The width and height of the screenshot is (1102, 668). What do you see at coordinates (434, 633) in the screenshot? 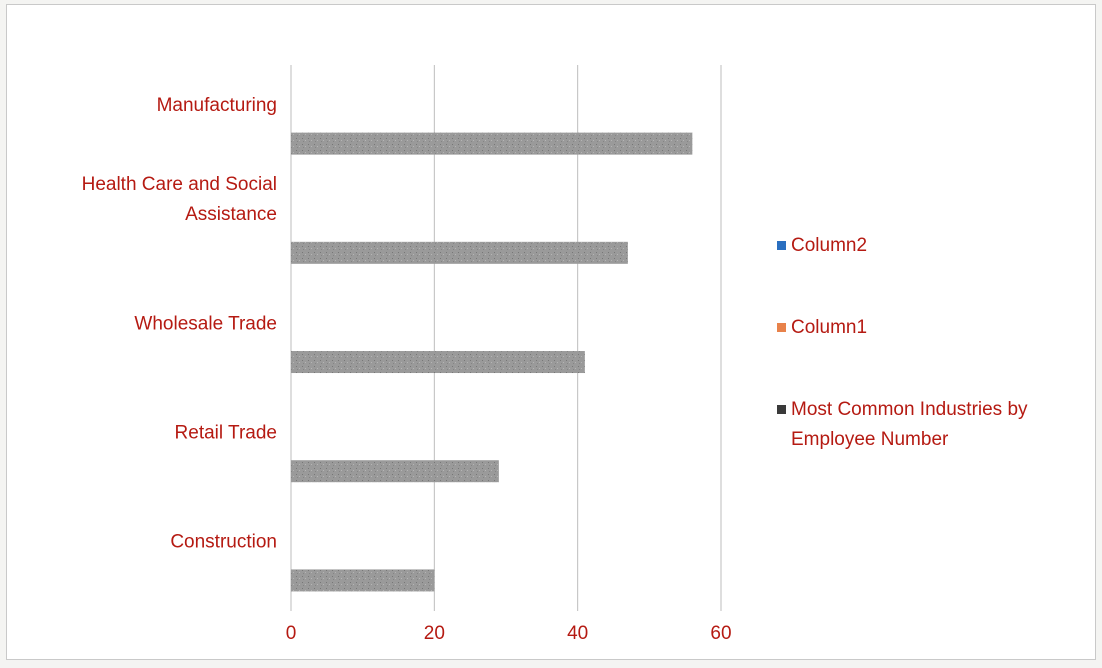
I see `x-tick-label: 20` at bounding box center [434, 633].